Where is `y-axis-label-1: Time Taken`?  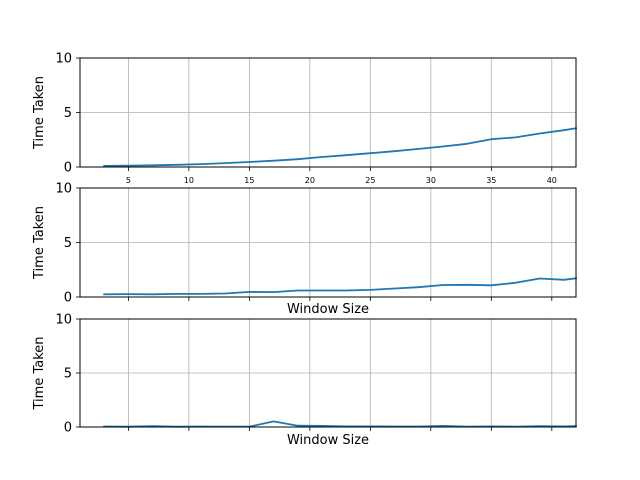
y-axis-label-1: Time Taken is located at coordinates (39, 113).